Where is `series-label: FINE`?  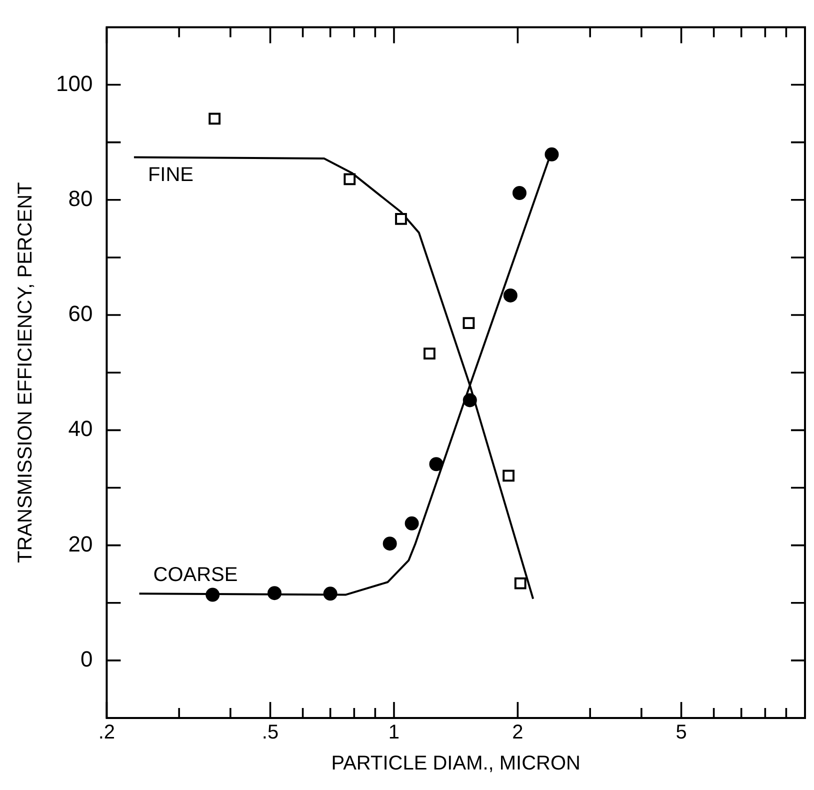 series-label: FINE is located at coordinates (171, 175).